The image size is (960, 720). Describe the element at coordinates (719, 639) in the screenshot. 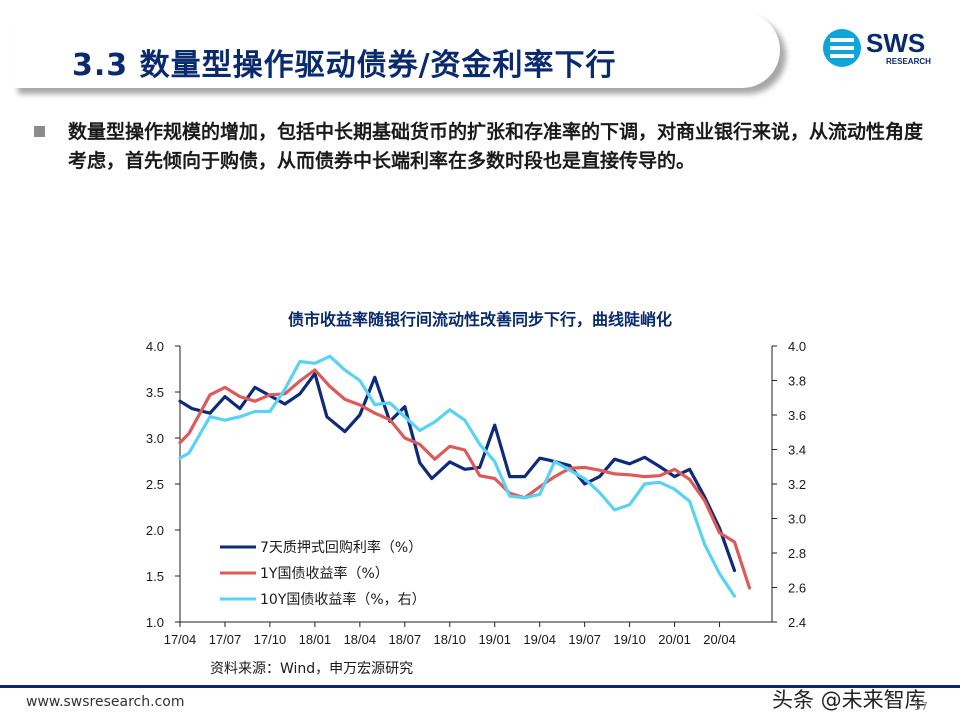

I see `x-tick-label: 20/04` at that location.